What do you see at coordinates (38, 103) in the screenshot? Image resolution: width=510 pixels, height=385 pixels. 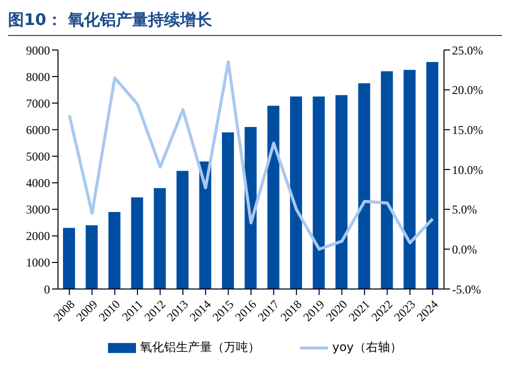 I see `y-tick-label: 7000` at bounding box center [38, 103].